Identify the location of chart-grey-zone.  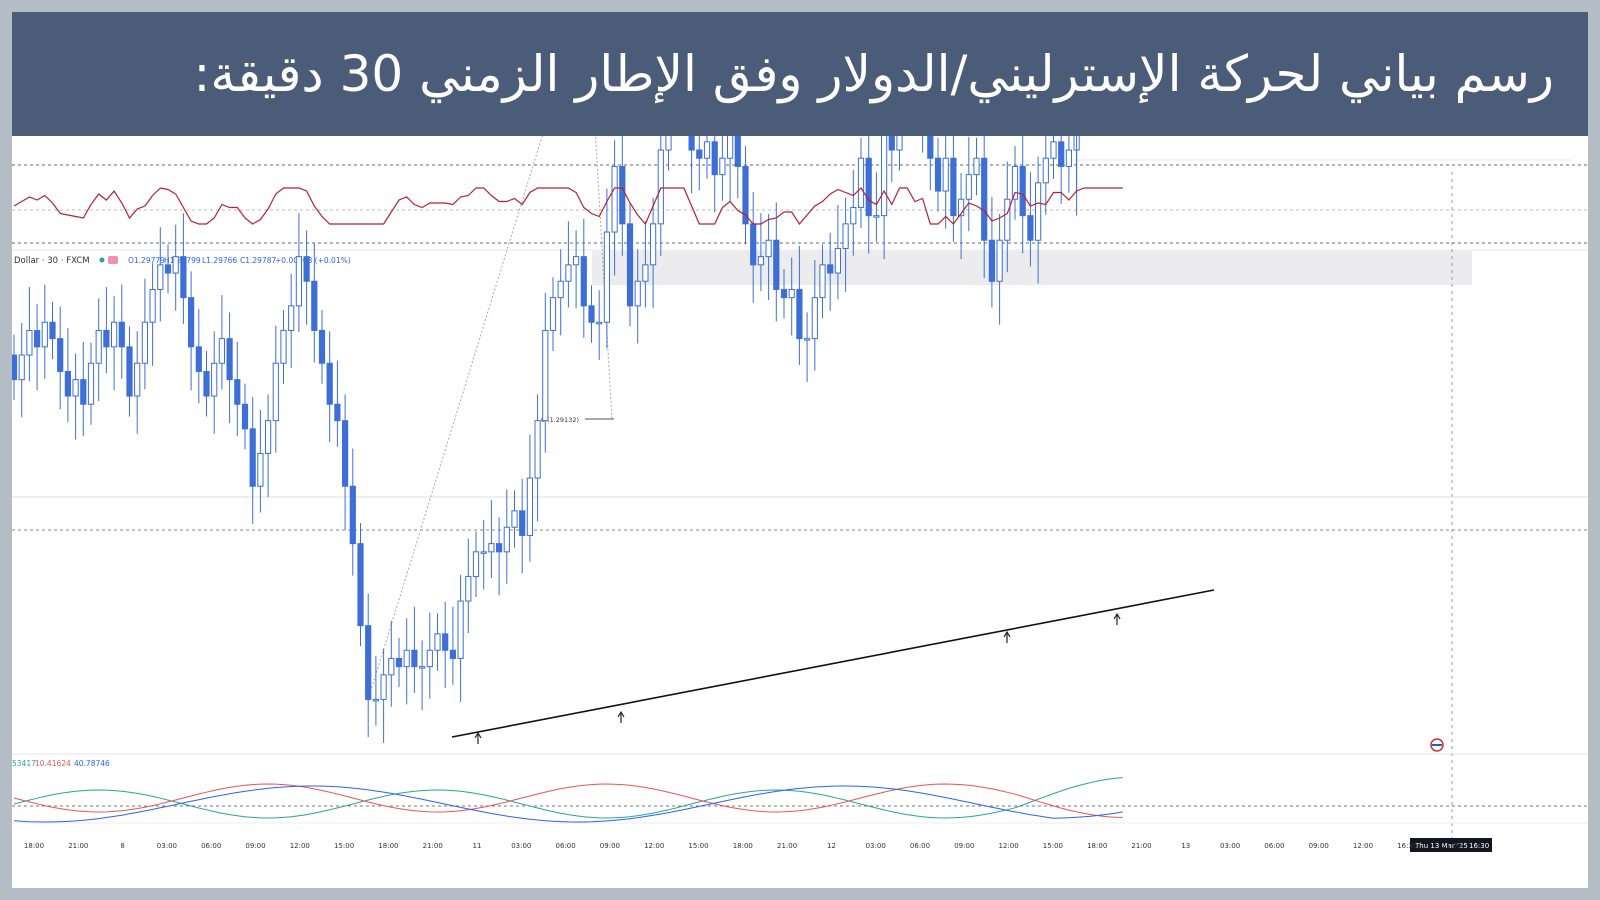
(1032, 268).